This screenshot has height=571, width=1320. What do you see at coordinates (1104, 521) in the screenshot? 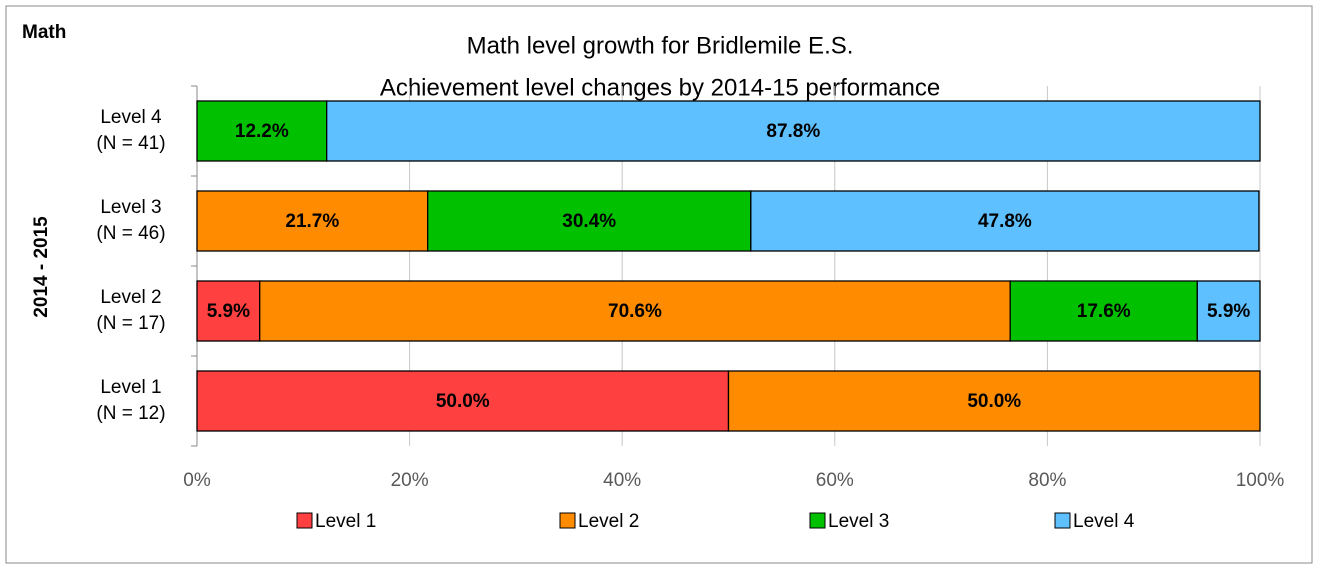
I see `legend-label: Level 4` at bounding box center [1104, 521].